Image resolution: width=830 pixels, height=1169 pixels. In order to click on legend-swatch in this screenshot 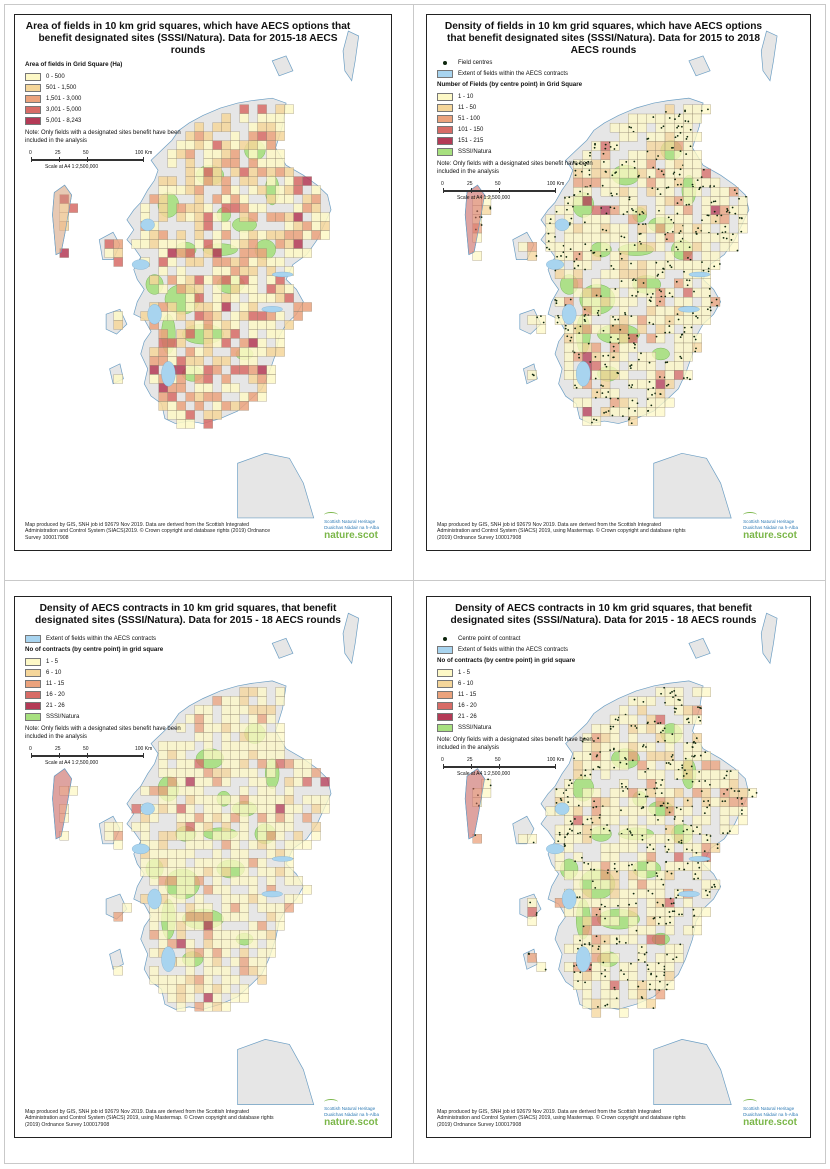, I will do `click(33, 638)`.